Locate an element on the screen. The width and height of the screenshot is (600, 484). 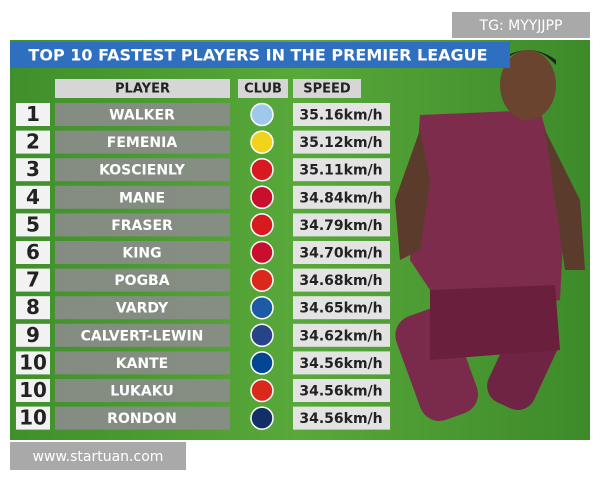
speed: 34.84km/h is located at coordinates (340, 198).